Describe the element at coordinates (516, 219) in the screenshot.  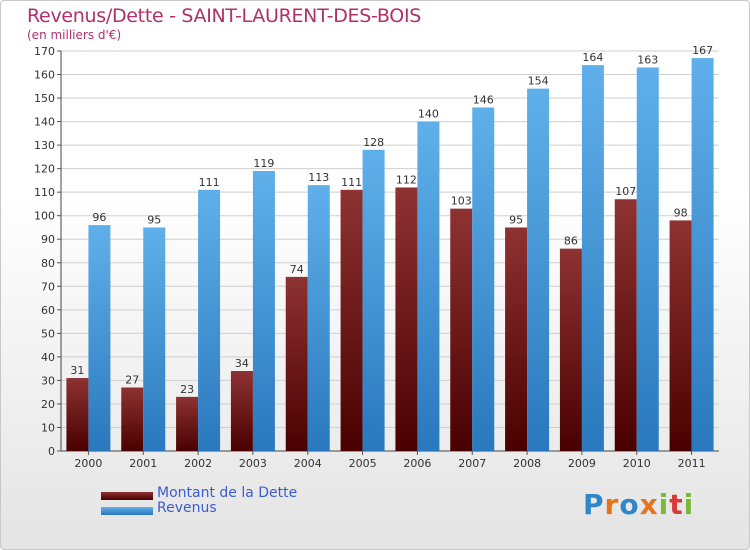
I see `data-label-debt: 95` at that location.